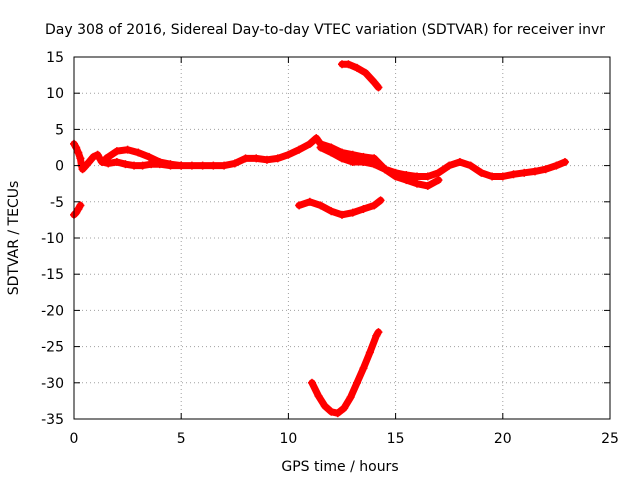  I want to click on series-track-main-end, so click(469, 167).